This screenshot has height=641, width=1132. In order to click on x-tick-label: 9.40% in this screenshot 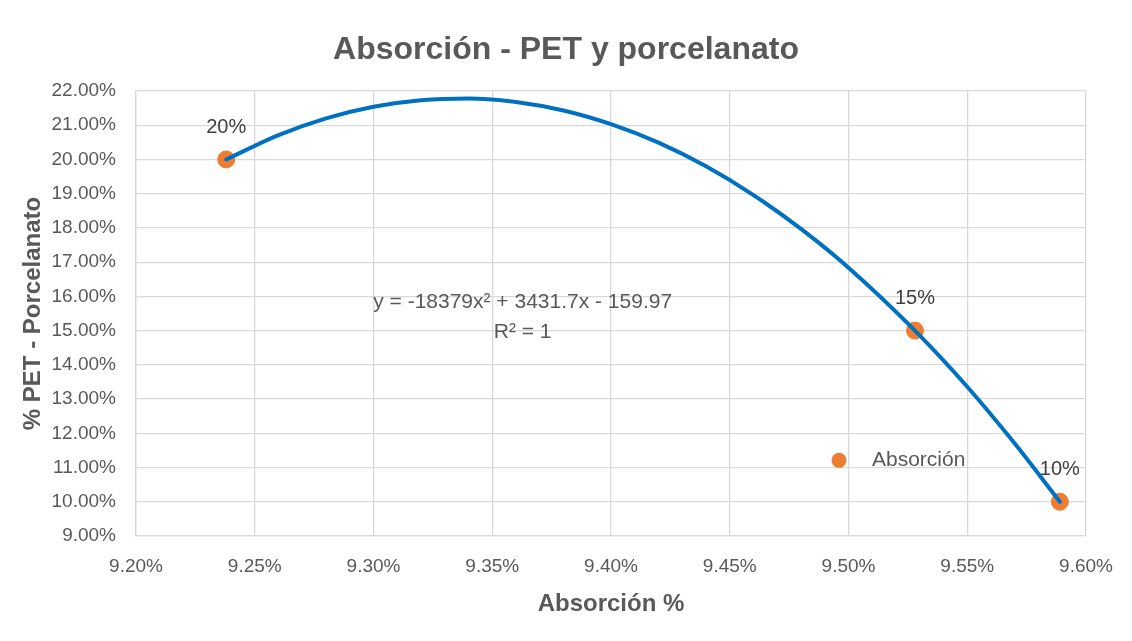, I will do `click(611, 565)`.